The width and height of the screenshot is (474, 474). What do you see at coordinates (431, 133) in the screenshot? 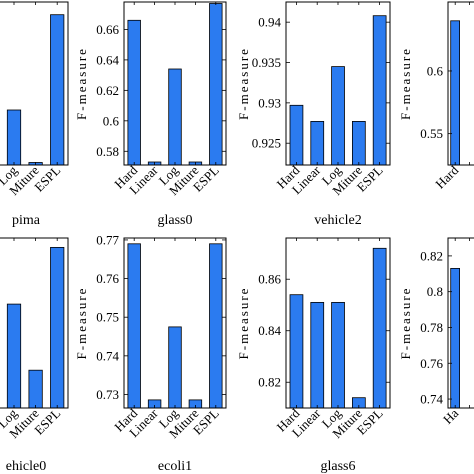
I see `y-tick-label: 0.55` at bounding box center [431, 133].